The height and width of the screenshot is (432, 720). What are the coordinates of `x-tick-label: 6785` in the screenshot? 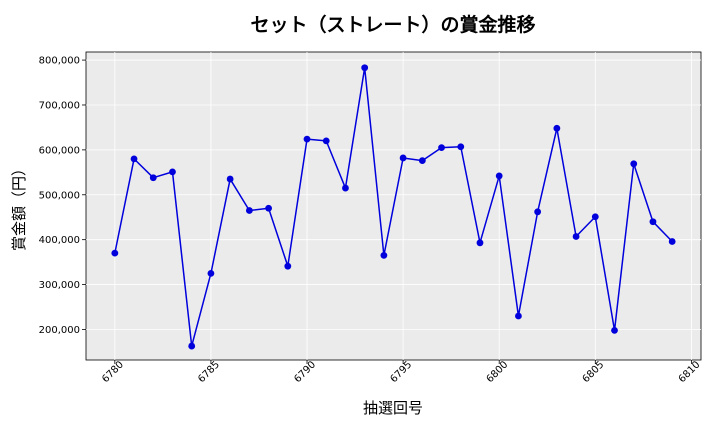 It's located at (209, 372).